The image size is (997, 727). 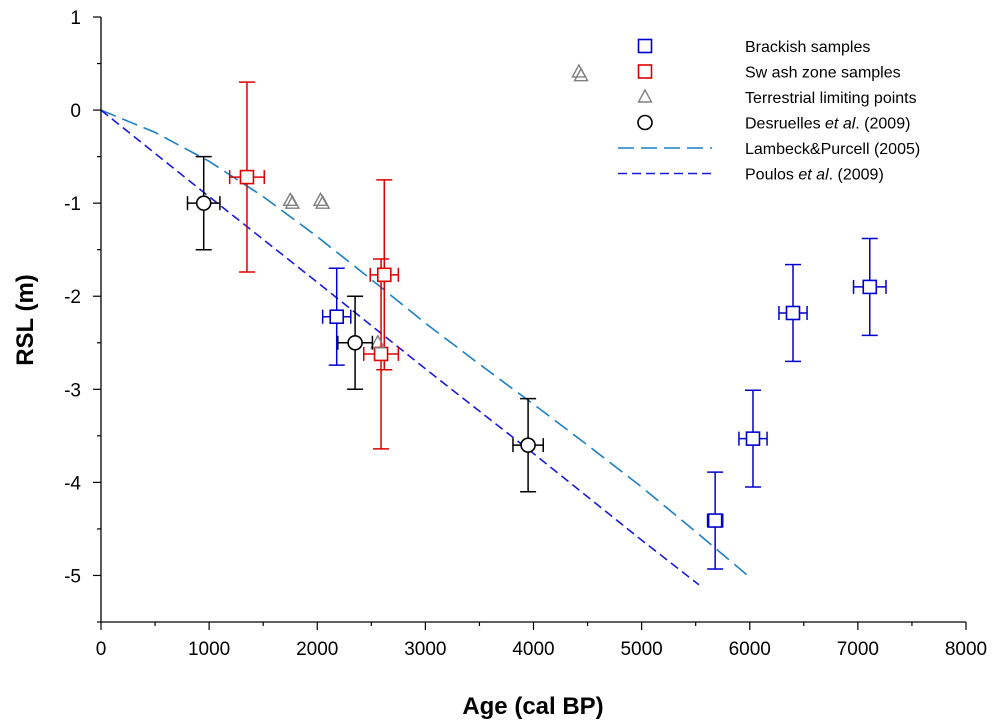 What do you see at coordinates (532, 706) in the screenshot?
I see `x-axis-title: Age (cal BP)` at bounding box center [532, 706].